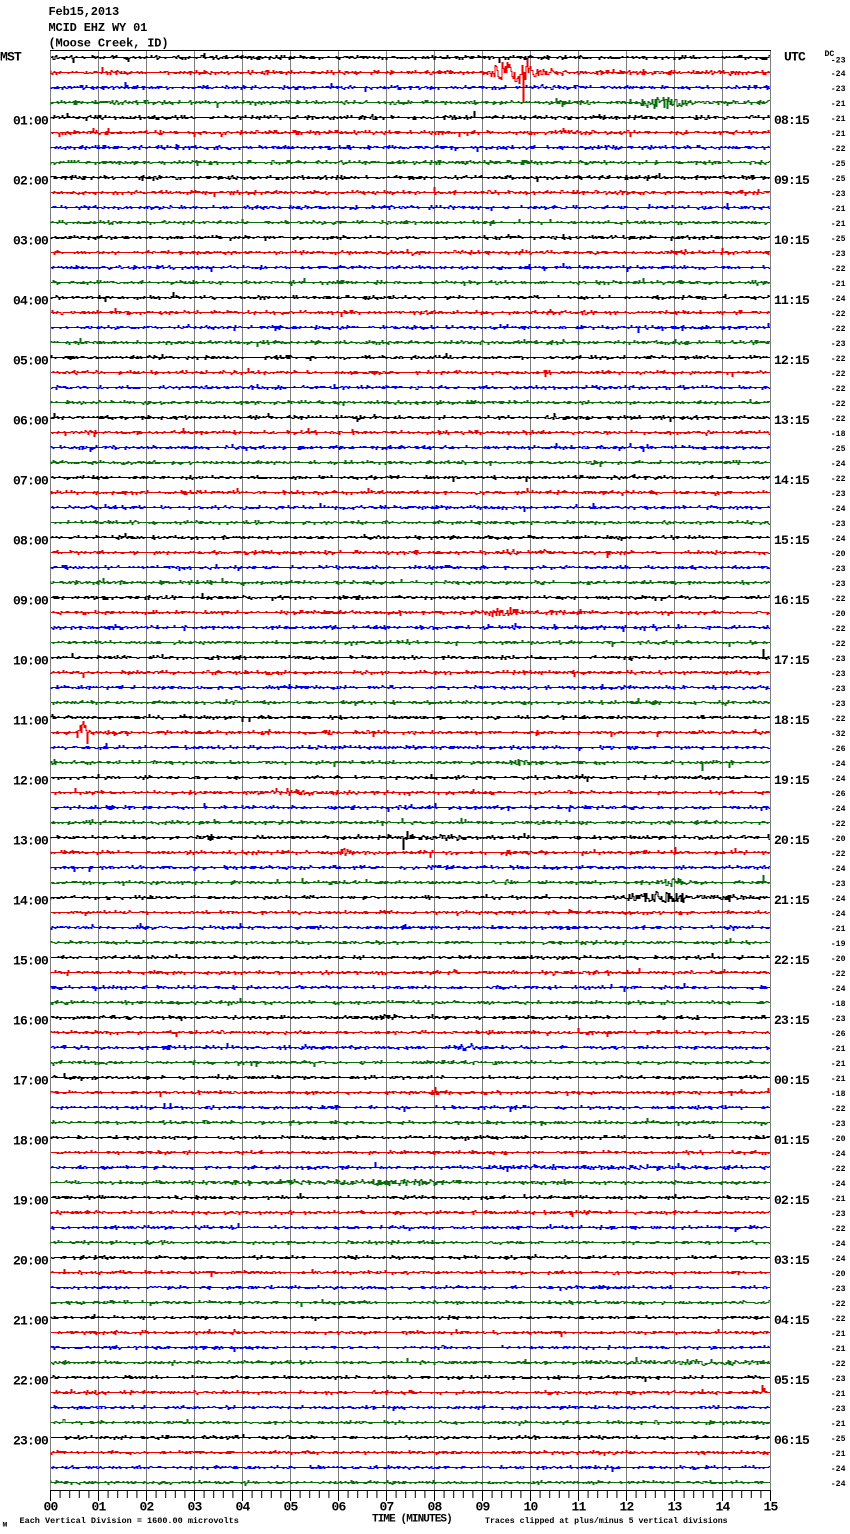 This screenshot has height=1534, width=850. What do you see at coordinates (84, 12) in the screenshot?
I see `svg-text: Feb15,2013` at bounding box center [84, 12].